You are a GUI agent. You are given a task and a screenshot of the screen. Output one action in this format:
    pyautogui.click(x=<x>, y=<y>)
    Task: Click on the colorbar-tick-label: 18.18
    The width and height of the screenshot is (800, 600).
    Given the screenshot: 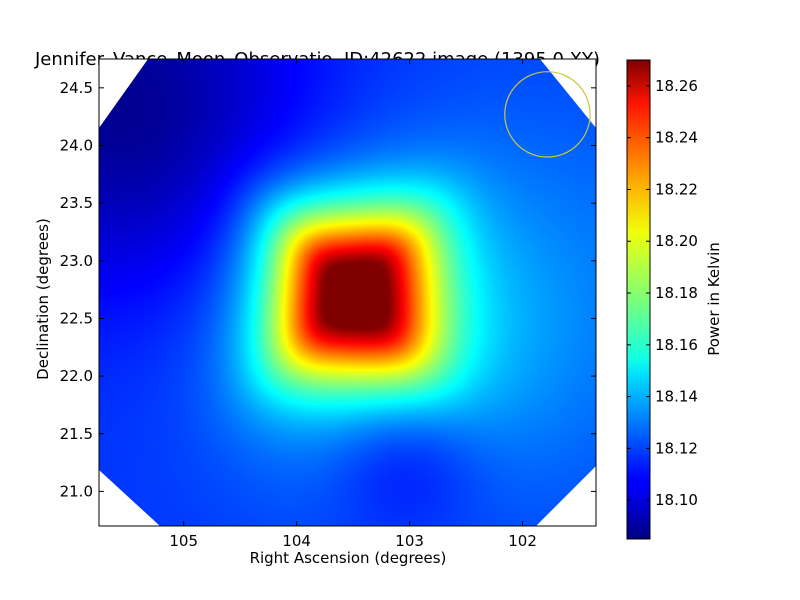 What is the action you would take?
    pyautogui.click(x=676, y=293)
    